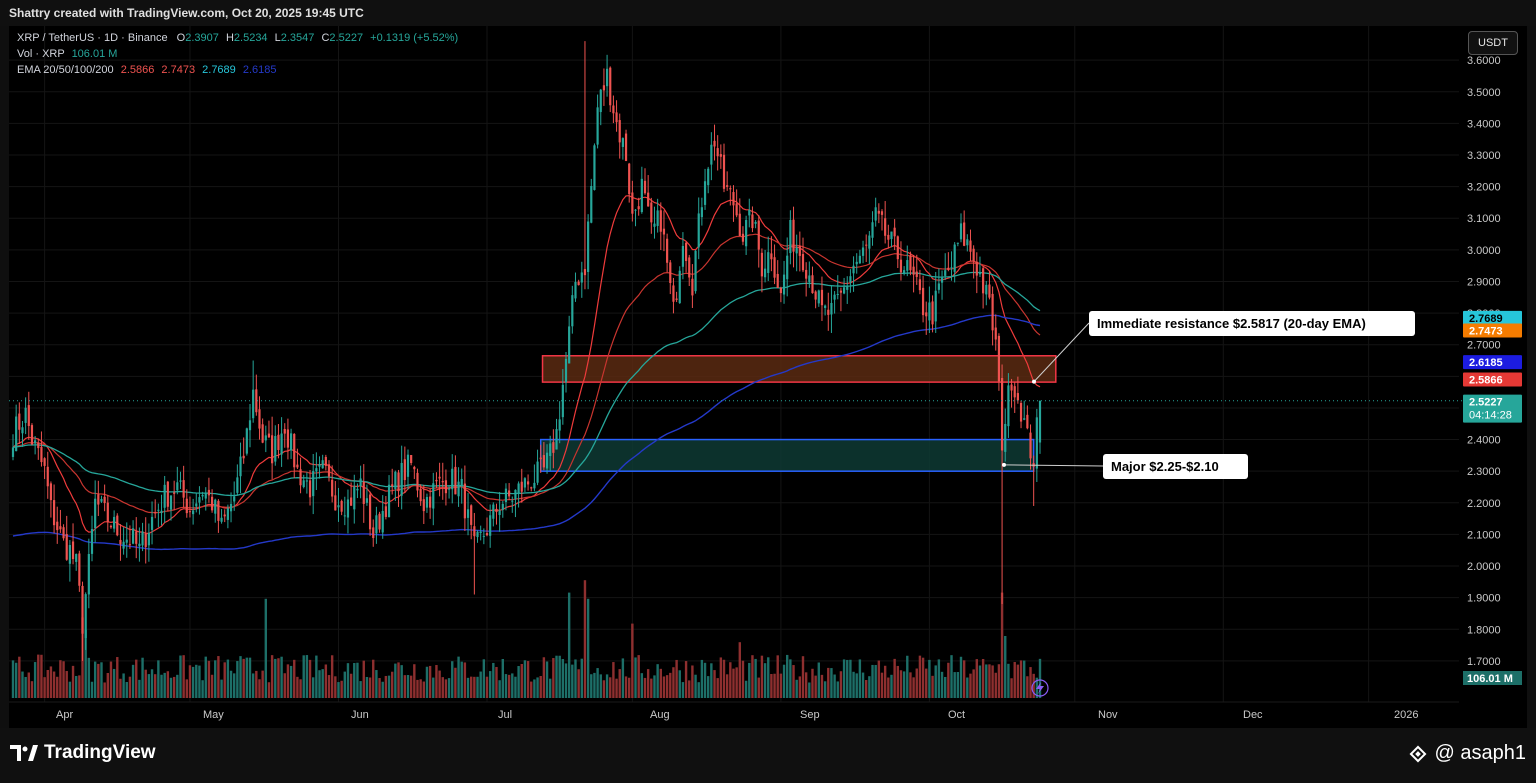 Image resolution: width=1536 pixels, height=783 pixels. What do you see at coordinates (1484, 282) in the screenshot?
I see `price-tick-label: 2.9000` at bounding box center [1484, 282].